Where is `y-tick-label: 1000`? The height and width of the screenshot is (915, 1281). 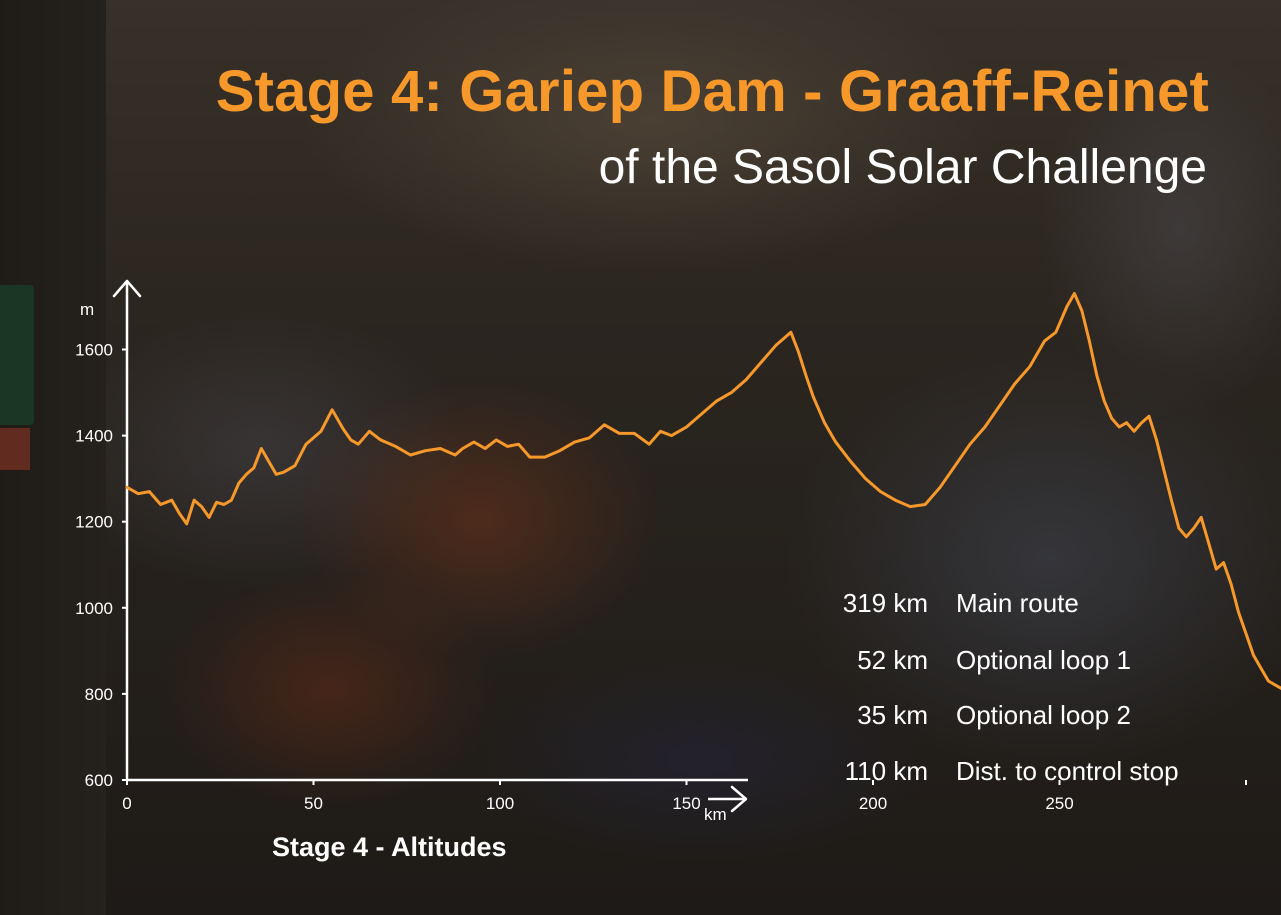 y-tick-label: 1000 is located at coordinates (94, 608).